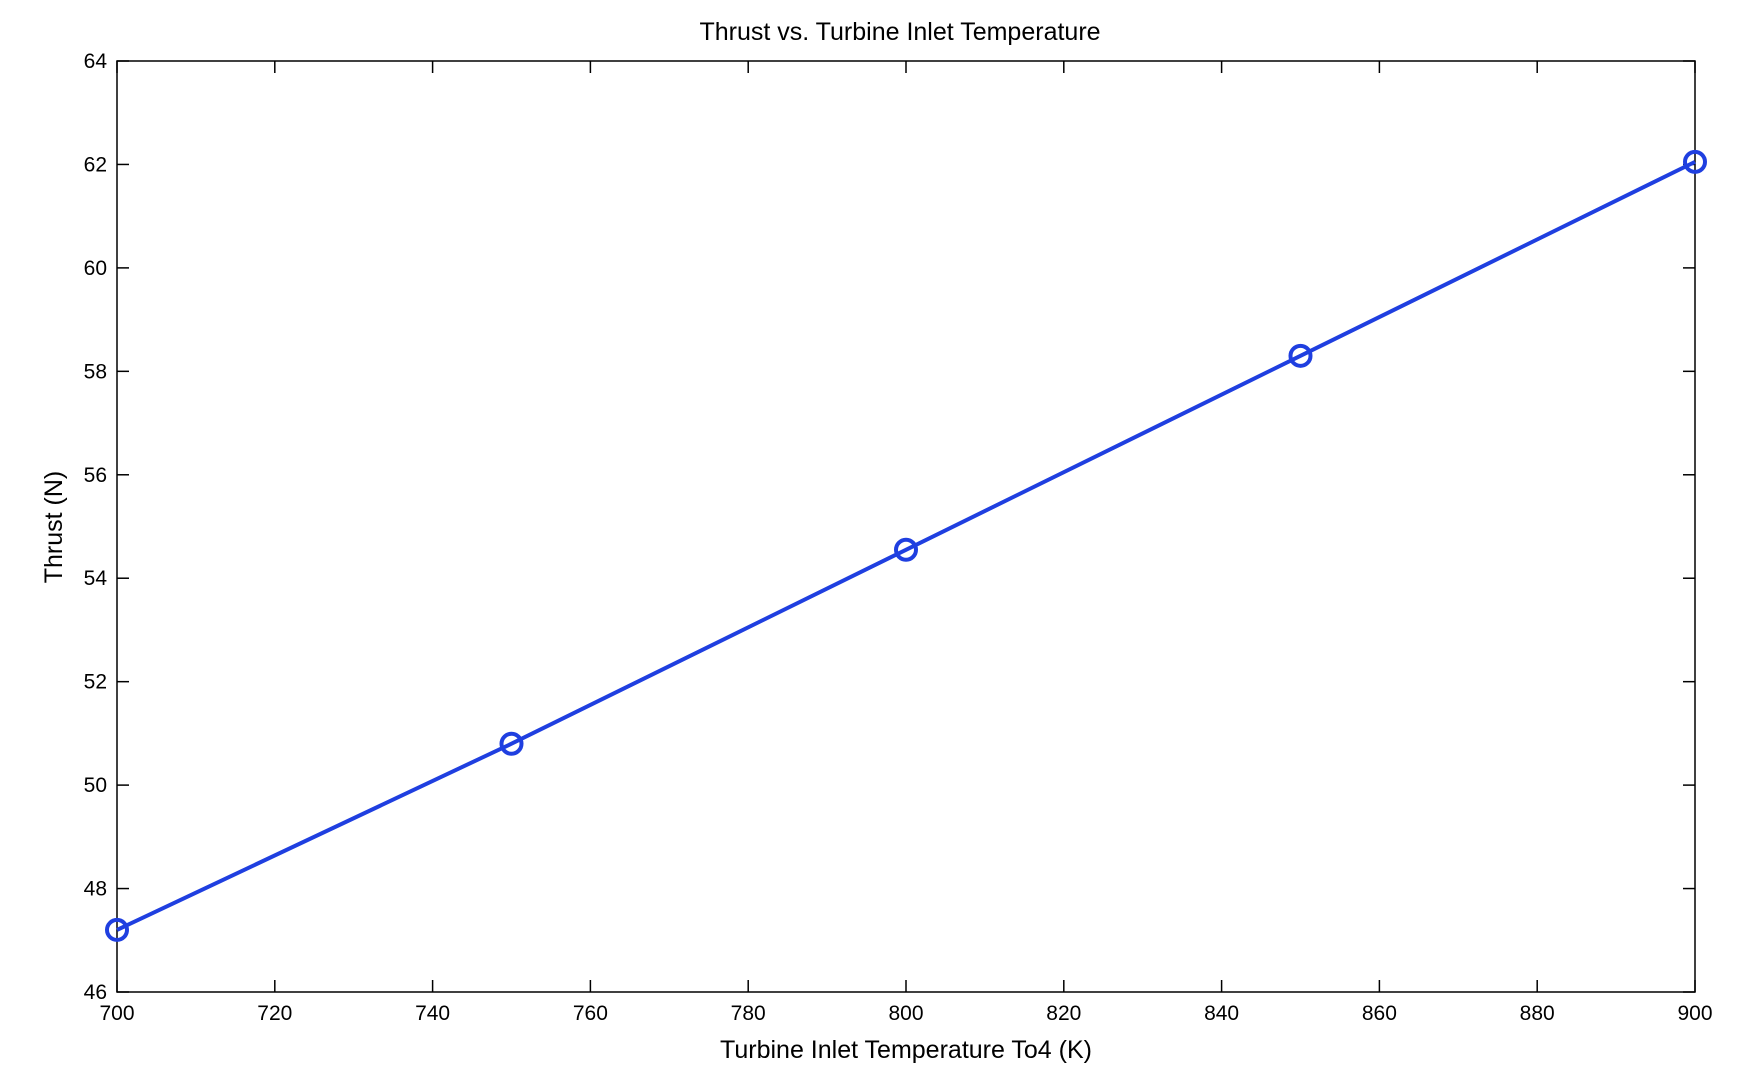 The height and width of the screenshot is (1082, 1744). What do you see at coordinates (748, 1013) in the screenshot?
I see `x-tick-label: 780` at bounding box center [748, 1013].